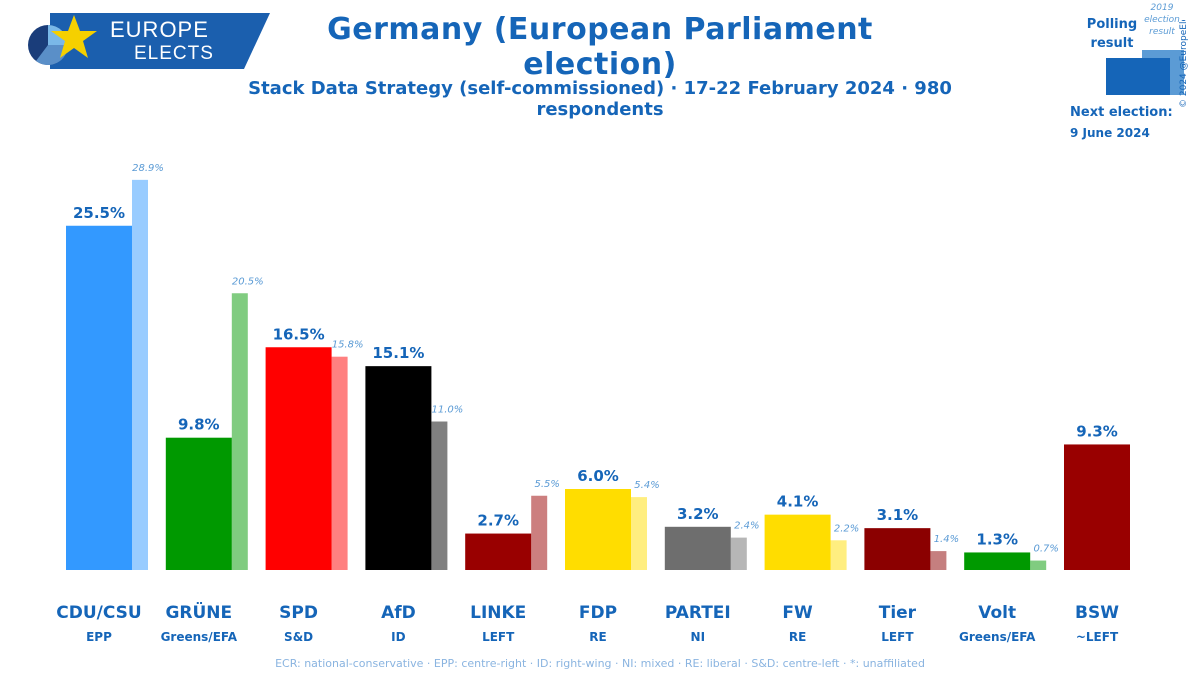 The width and height of the screenshot is (1200, 680). Describe the element at coordinates (498, 521) in the screenshot. I see `label-polling-linke: 2.7%` at that location.